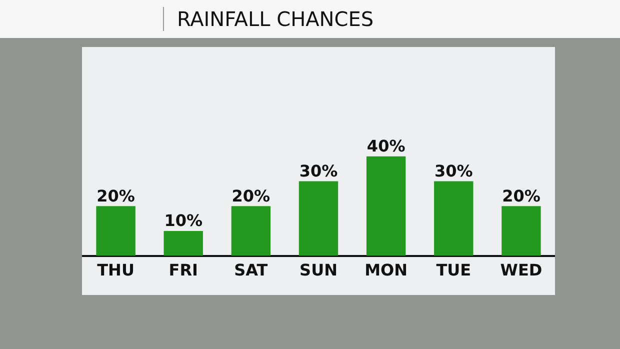 This screenshot has width=620, height=349. Describe the element at coordinates (183, 220) in the screenshot. I see `data-label: 10%` at that location.